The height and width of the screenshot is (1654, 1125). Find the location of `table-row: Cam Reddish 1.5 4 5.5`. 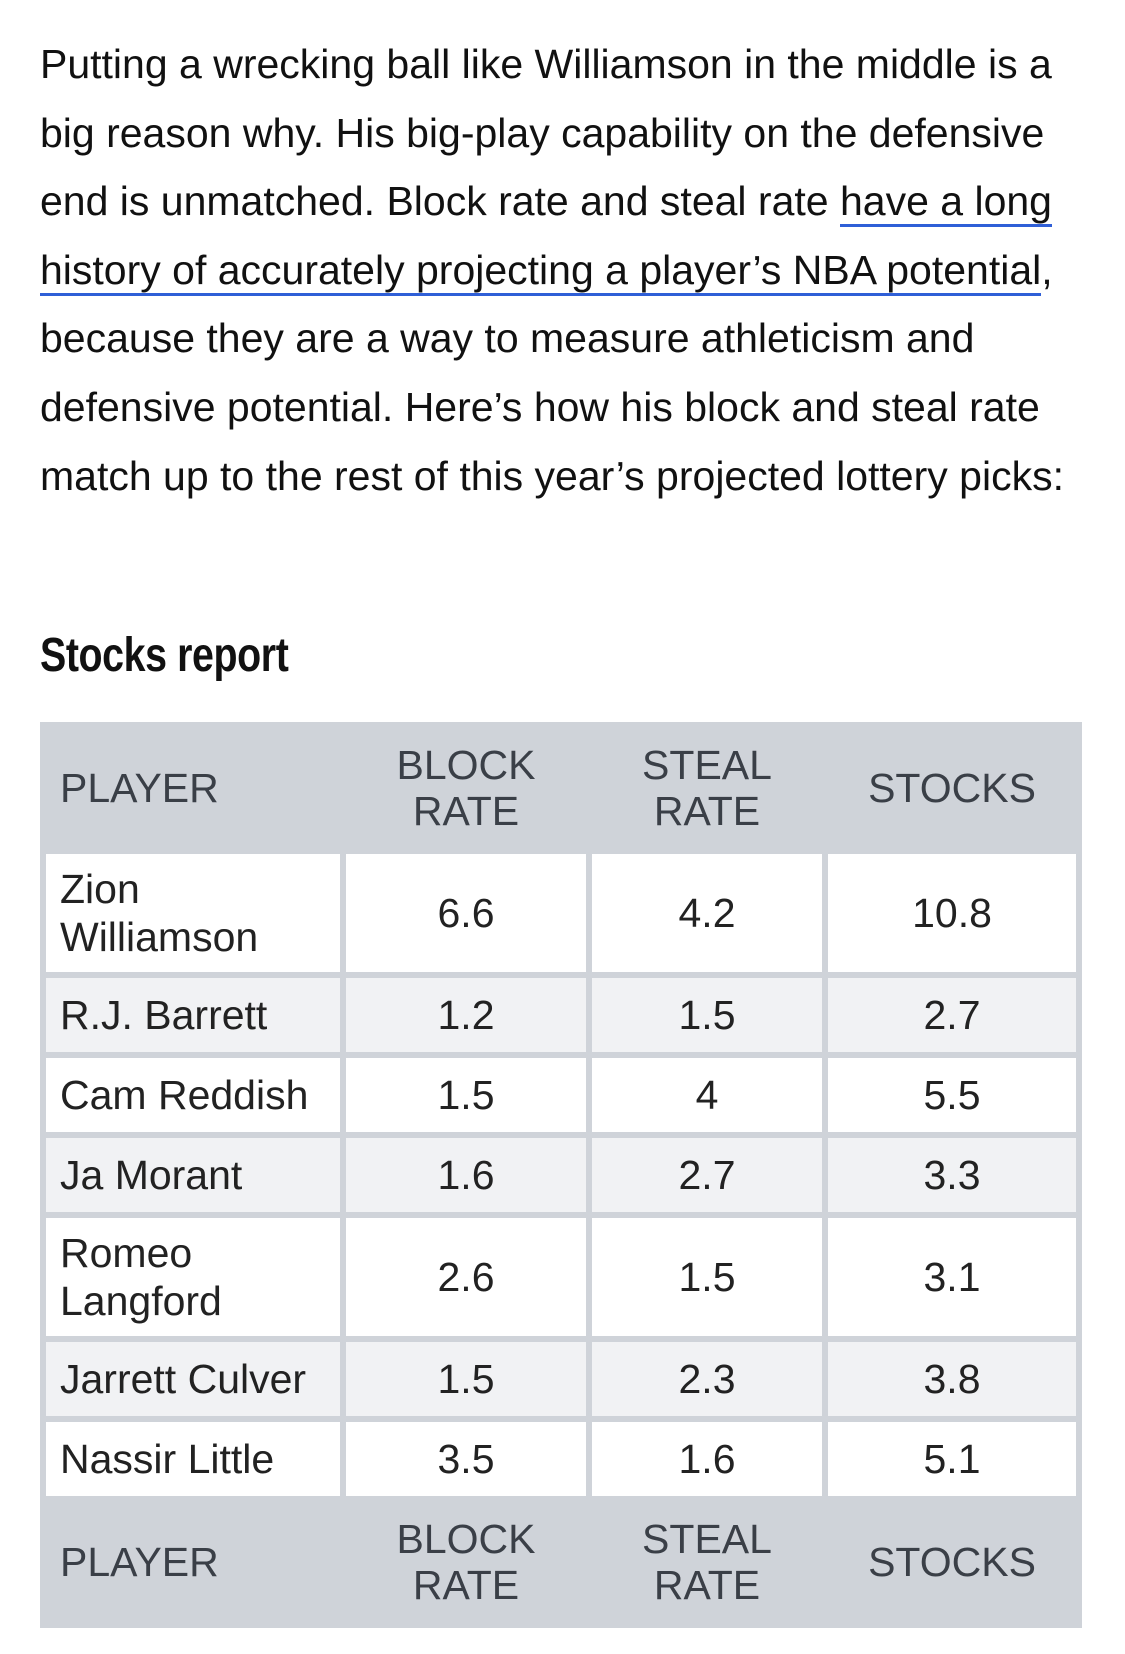

table-row: Cam Reddish 1.5 4 5.5 is located at coordinates (561, 1095).